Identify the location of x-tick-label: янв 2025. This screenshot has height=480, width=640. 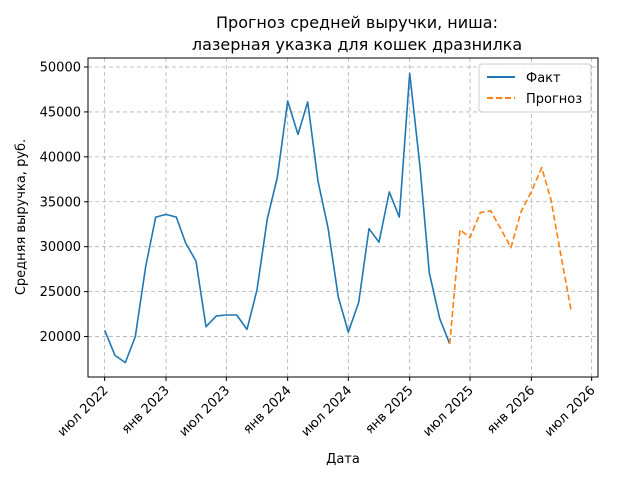
(390, 410).